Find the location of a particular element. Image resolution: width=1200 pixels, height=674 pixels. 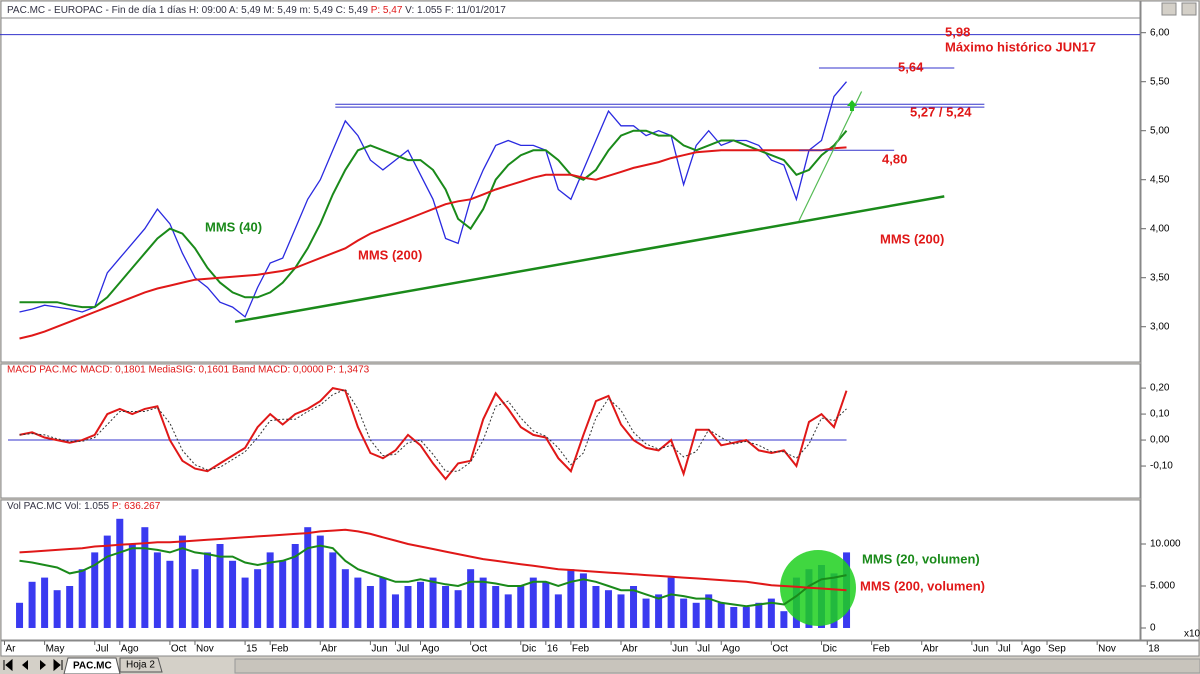

x-tick-label: Ar is located at coordinates (11, 649).